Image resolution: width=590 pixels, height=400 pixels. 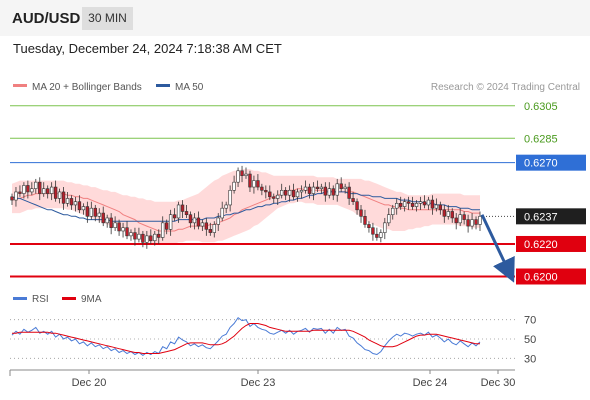 I want to click on forecast-arrow, so click(x=497, y=248).